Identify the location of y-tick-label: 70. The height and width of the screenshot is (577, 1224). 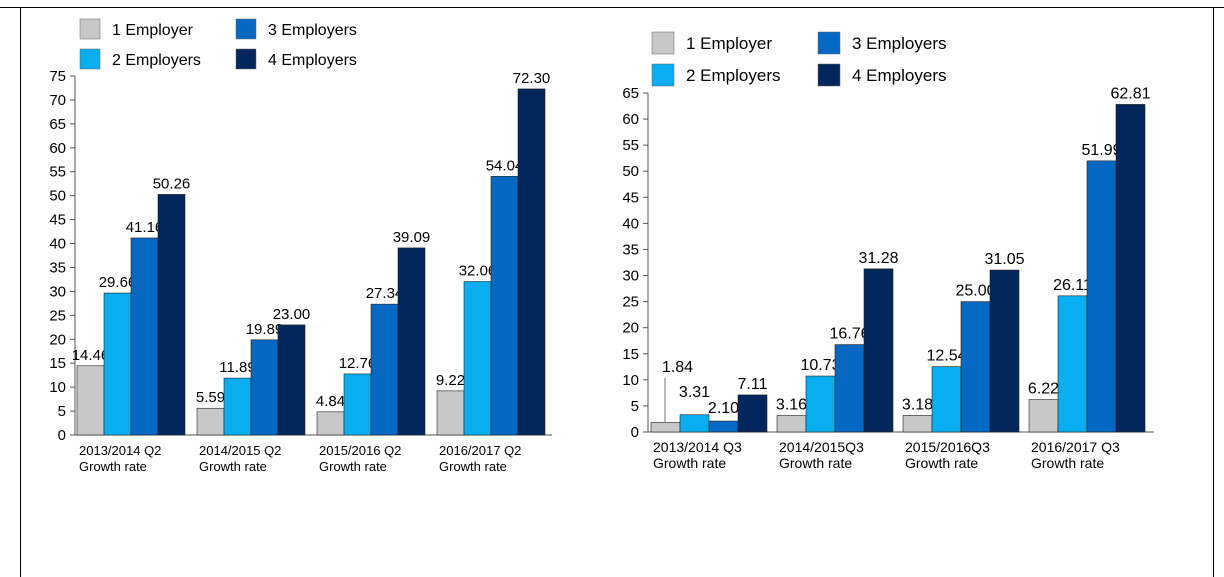
(57, 100).